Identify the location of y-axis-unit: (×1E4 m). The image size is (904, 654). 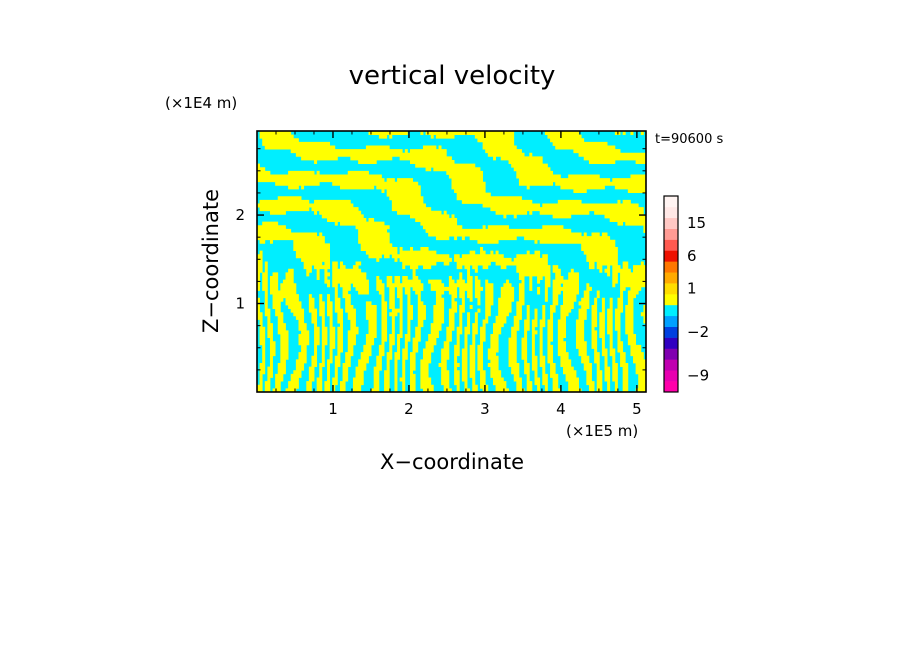
(201, 103).